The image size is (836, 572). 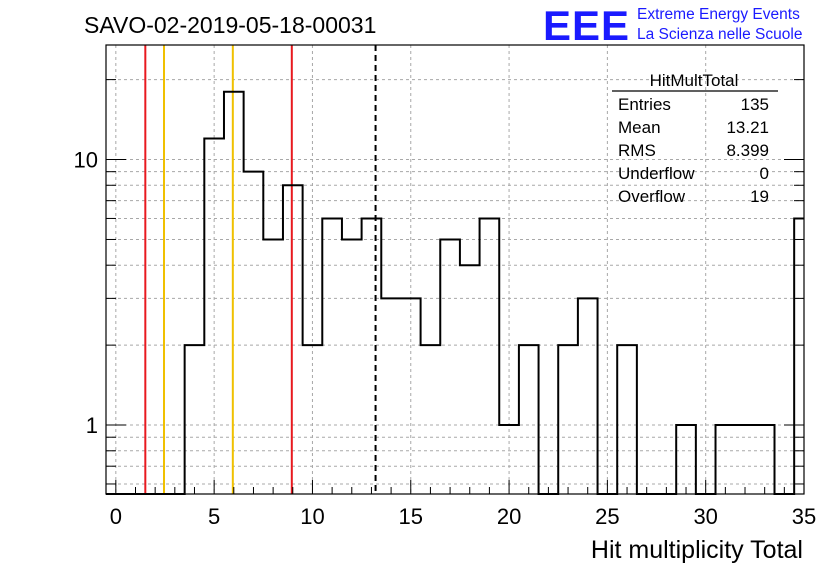 What do you see at coordinates (694, 80) in the screenshot?
I see `stats-title: HitMultTotal` at bounding box center [694, 80].